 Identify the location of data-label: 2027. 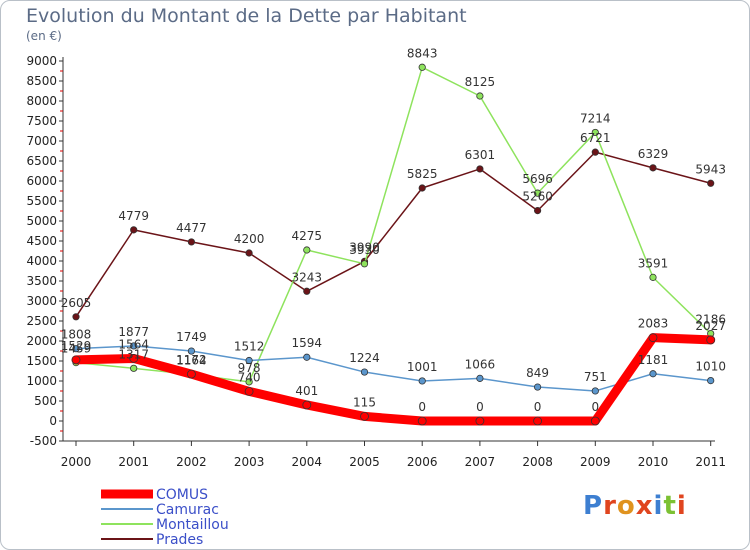
(710, 326).